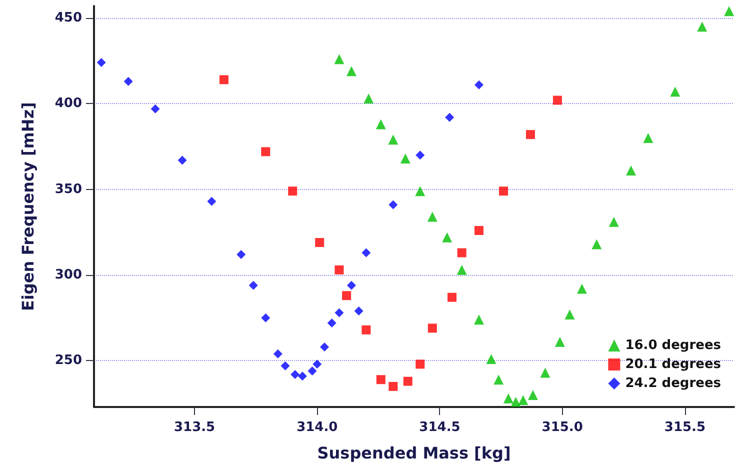 The image size is (756, 470). I want to click on x-tick-label: 315.5, so click(685, 427).